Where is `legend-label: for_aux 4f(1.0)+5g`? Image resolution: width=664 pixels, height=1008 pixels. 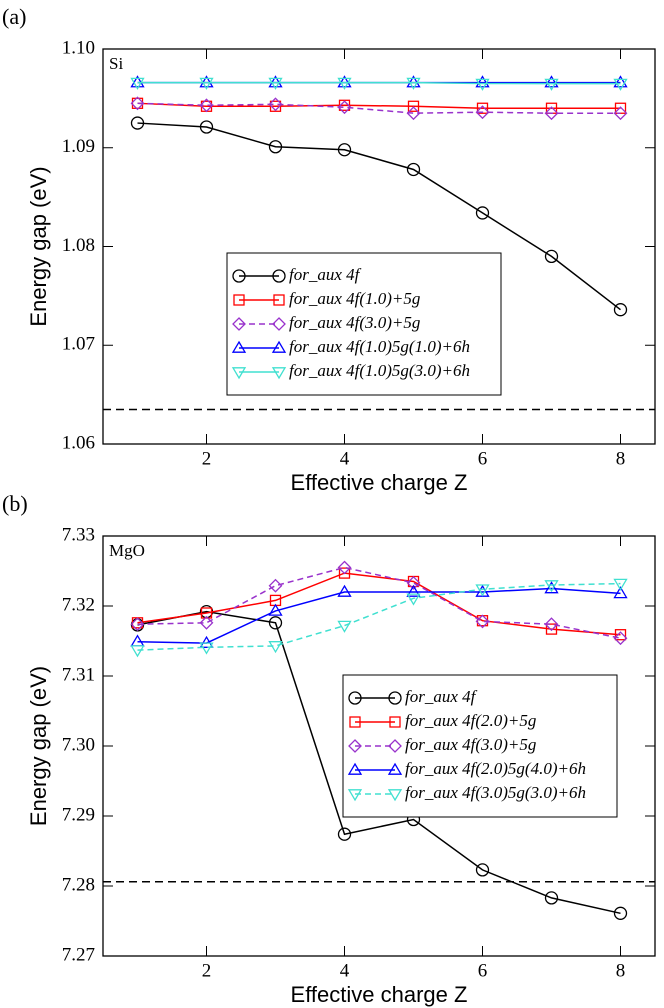
legend-label: for_aux 4f(1.0)+5g is located at coordinates (354, 298).